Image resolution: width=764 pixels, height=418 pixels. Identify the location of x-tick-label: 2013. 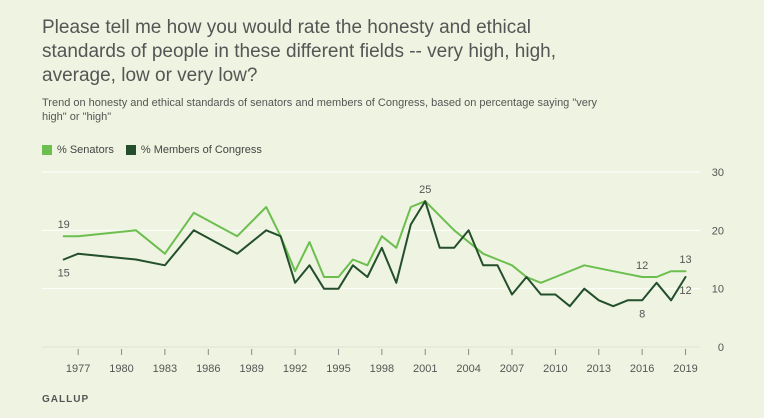
(599, 369).